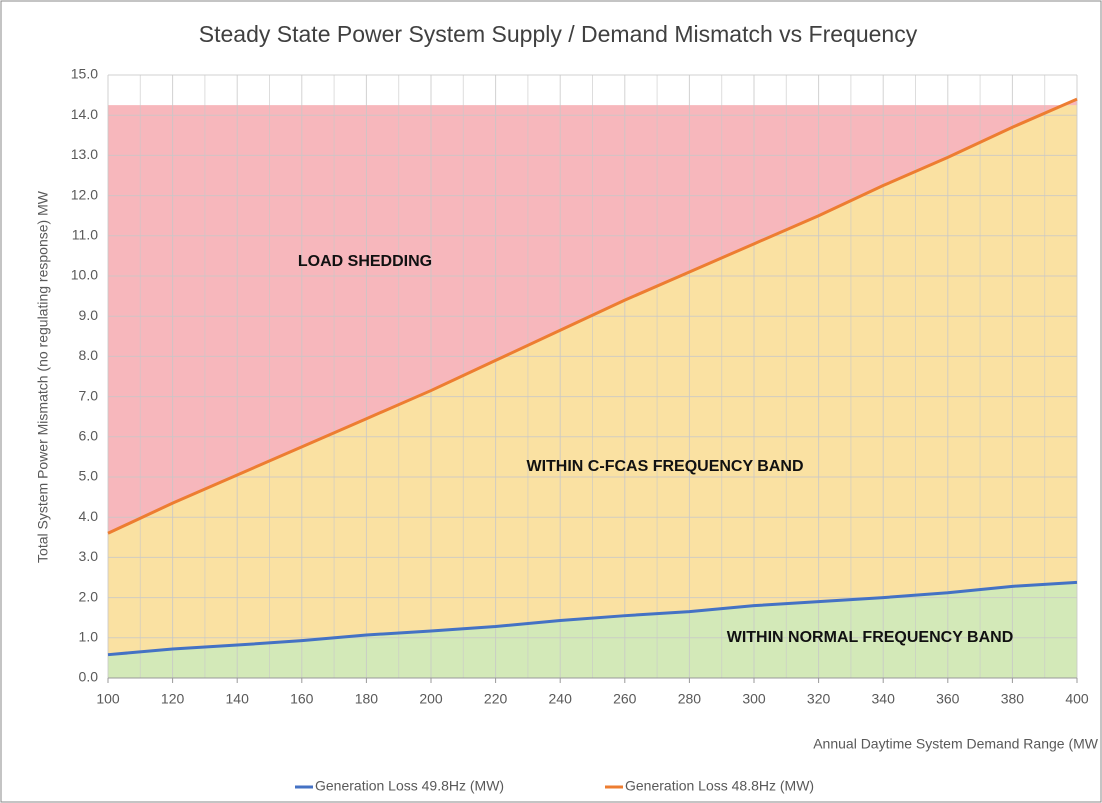 The image size is (1102, 803). Describe the element at coordinates (89, 436) in the screenshot. I see `y-tick-label: 6.0` at that location.